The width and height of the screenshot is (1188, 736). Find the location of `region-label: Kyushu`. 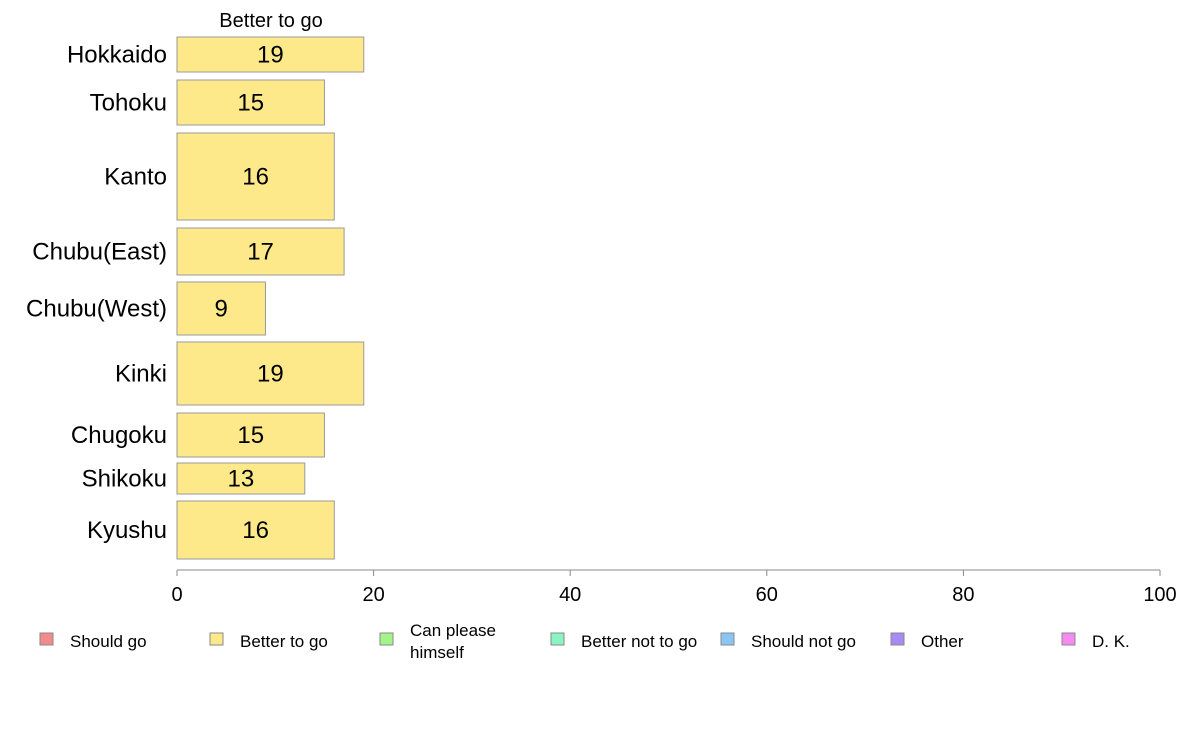

region-label: Kyushu is located at coordinates (127, 530).